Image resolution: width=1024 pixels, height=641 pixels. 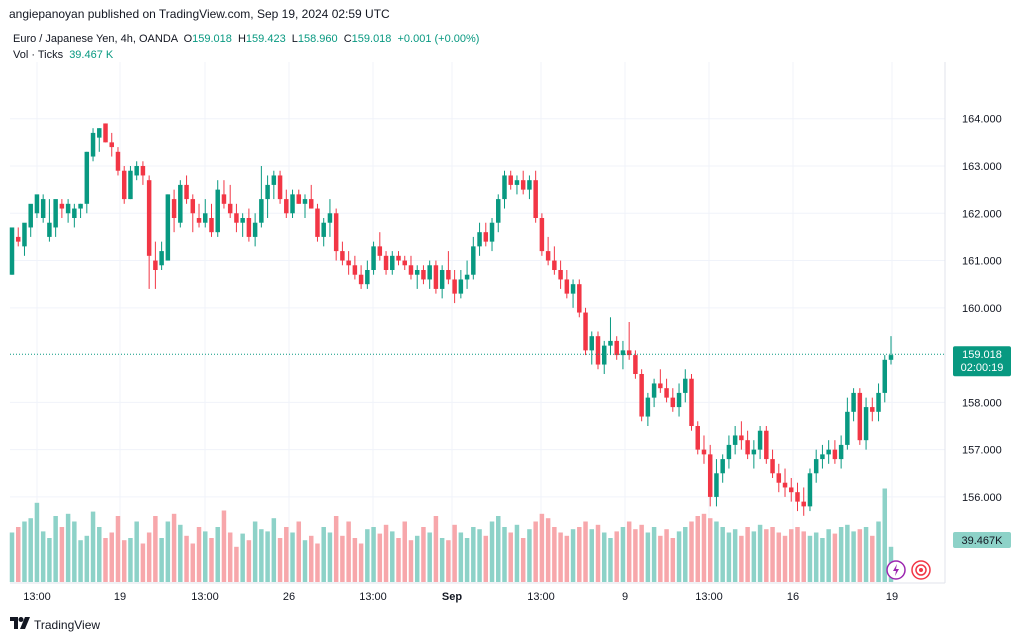 What do you see at coordinates (896, 570) in the screenshot?
I see `replay-icon` at bounding box center [896, 570].